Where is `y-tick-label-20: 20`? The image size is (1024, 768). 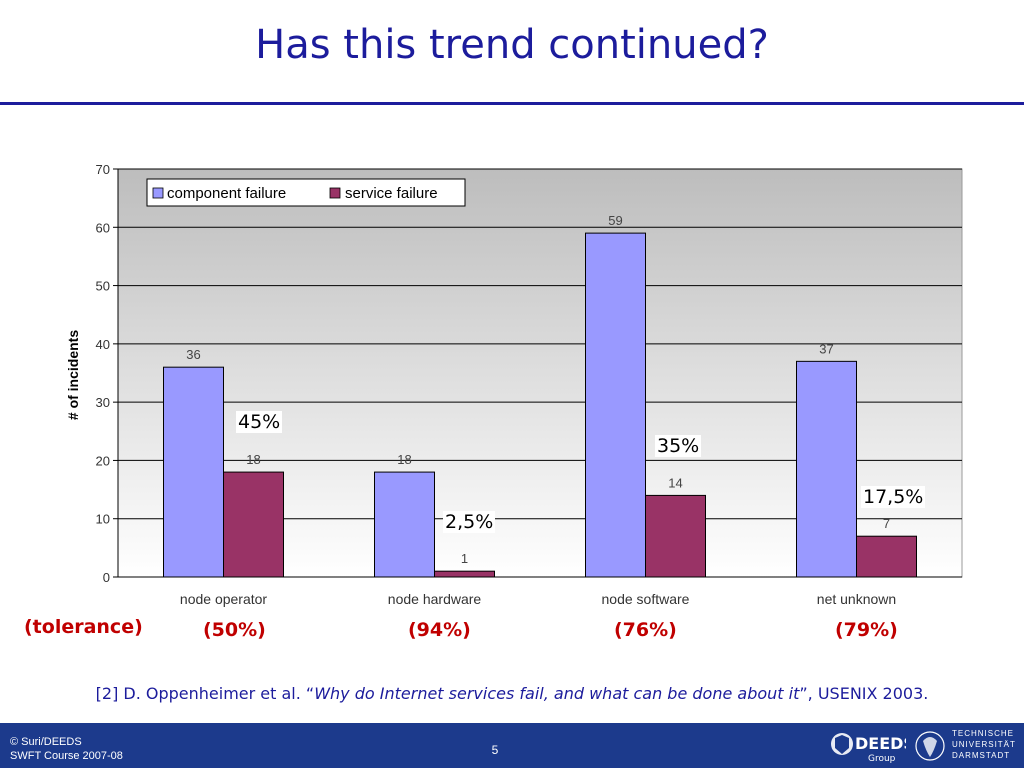 y-tick-label-20: 20 is located at coordinates (103, 460).